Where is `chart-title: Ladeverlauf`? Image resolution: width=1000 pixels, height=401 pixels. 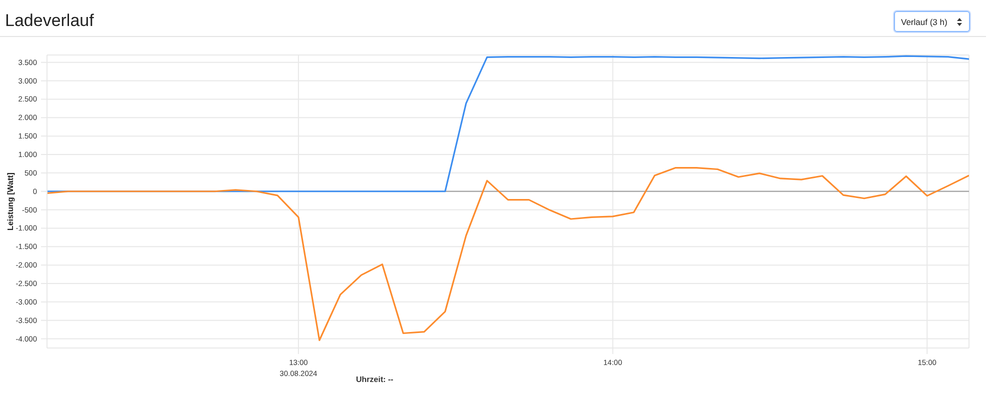 chart-title: Ladeverlauf is located at coordinates (49, 20).